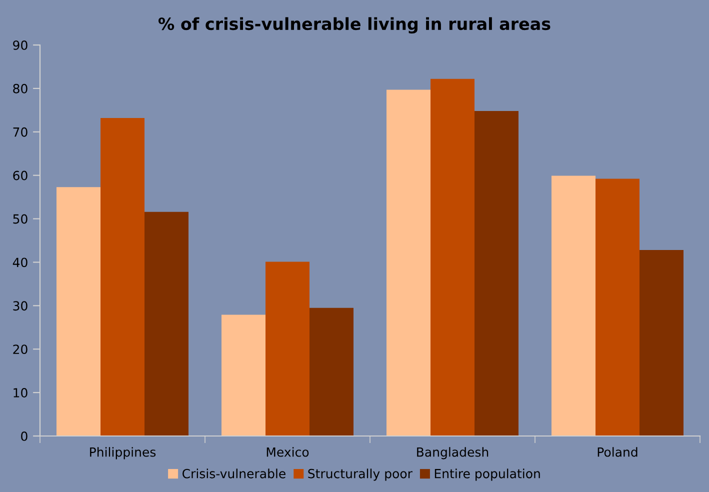  Describe the element at coordinates (354, 25) in the screenshot. I see `chart-title: % of crisis-vulnerable living in rural areas` at that location.